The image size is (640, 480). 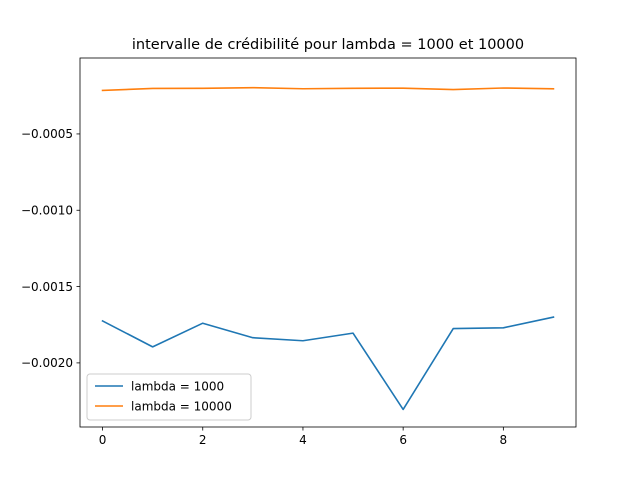 I want to click on x-tick-label: 0, so click(x=103, y=440).